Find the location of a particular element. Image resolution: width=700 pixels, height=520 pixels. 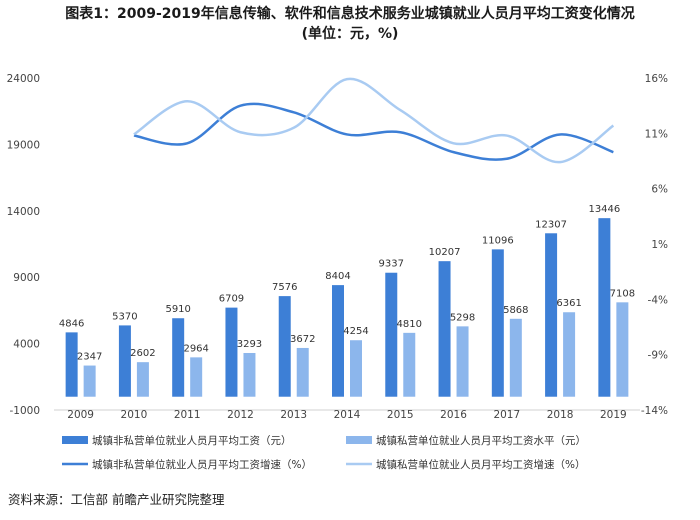

data-label: 11096 is located at coordinates (498, 240).